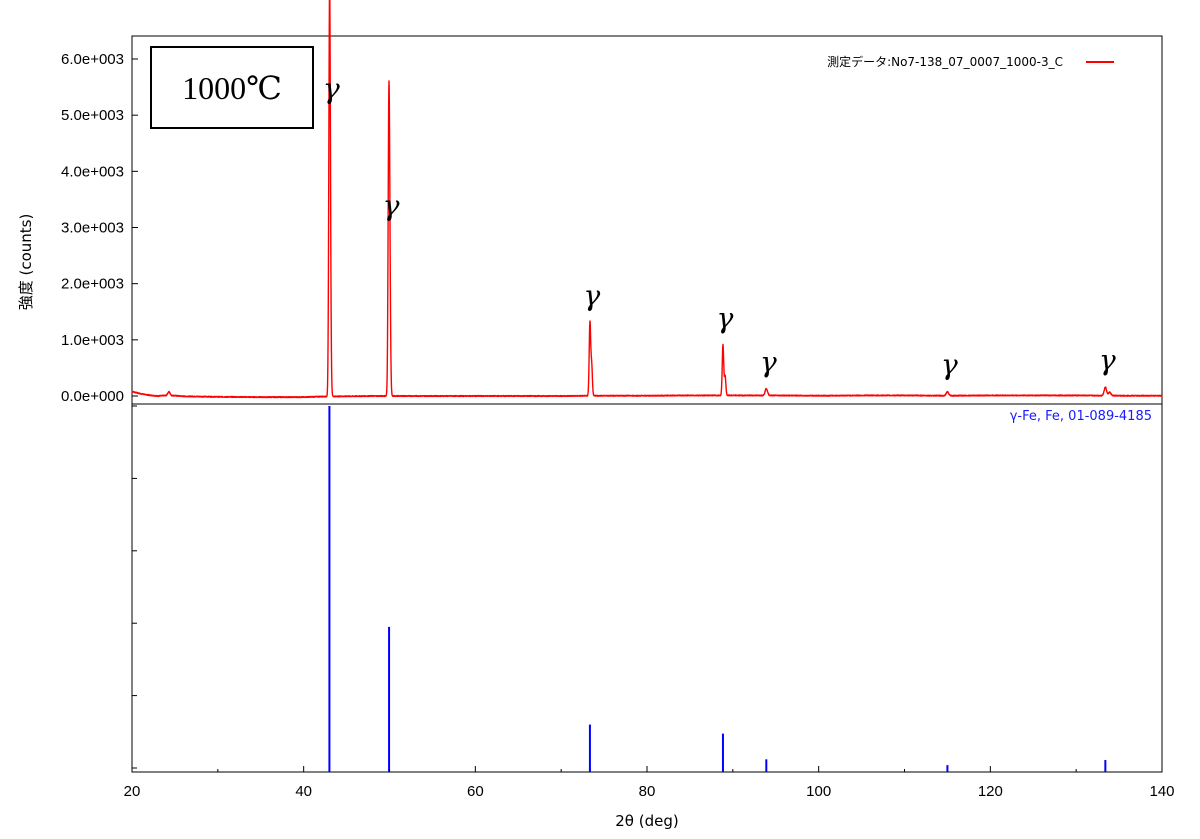 This screenshot has width=1200, height=839. I want to click on reference-axis-ticks, so click(134, 587).